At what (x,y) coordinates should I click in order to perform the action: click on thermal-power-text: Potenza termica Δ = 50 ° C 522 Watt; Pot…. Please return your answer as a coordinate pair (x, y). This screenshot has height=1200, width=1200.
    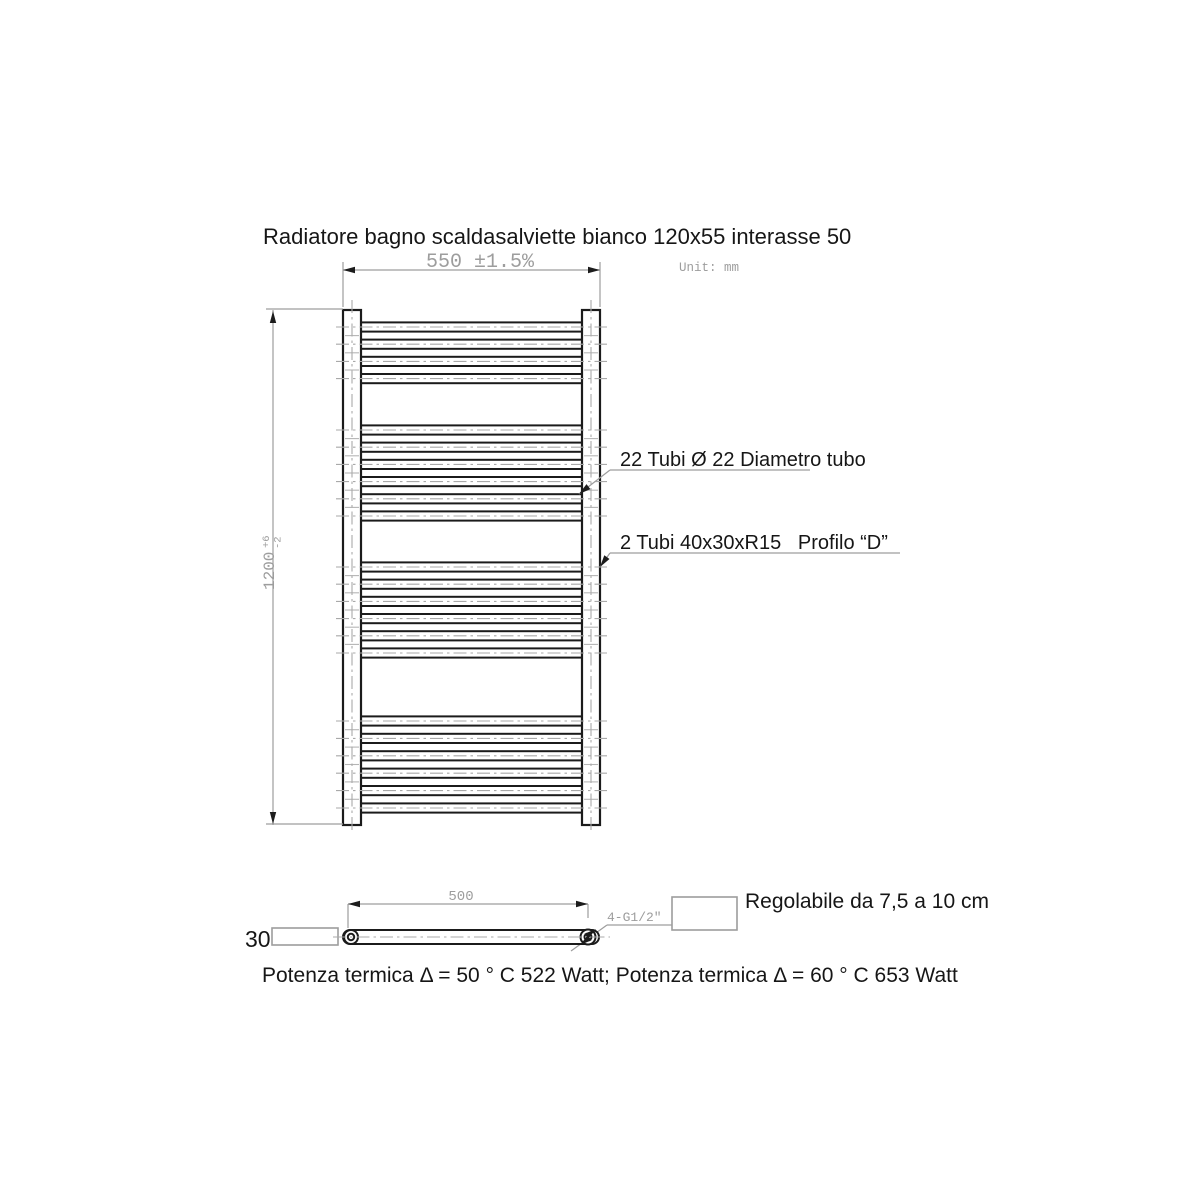
    Looking at the image, I should click on (610, 975).